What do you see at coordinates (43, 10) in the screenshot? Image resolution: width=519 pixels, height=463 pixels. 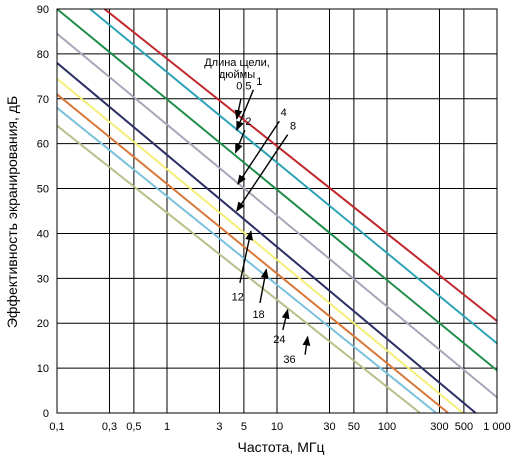 I see `y-tick-label: 90` at bounding box center [43, 10].